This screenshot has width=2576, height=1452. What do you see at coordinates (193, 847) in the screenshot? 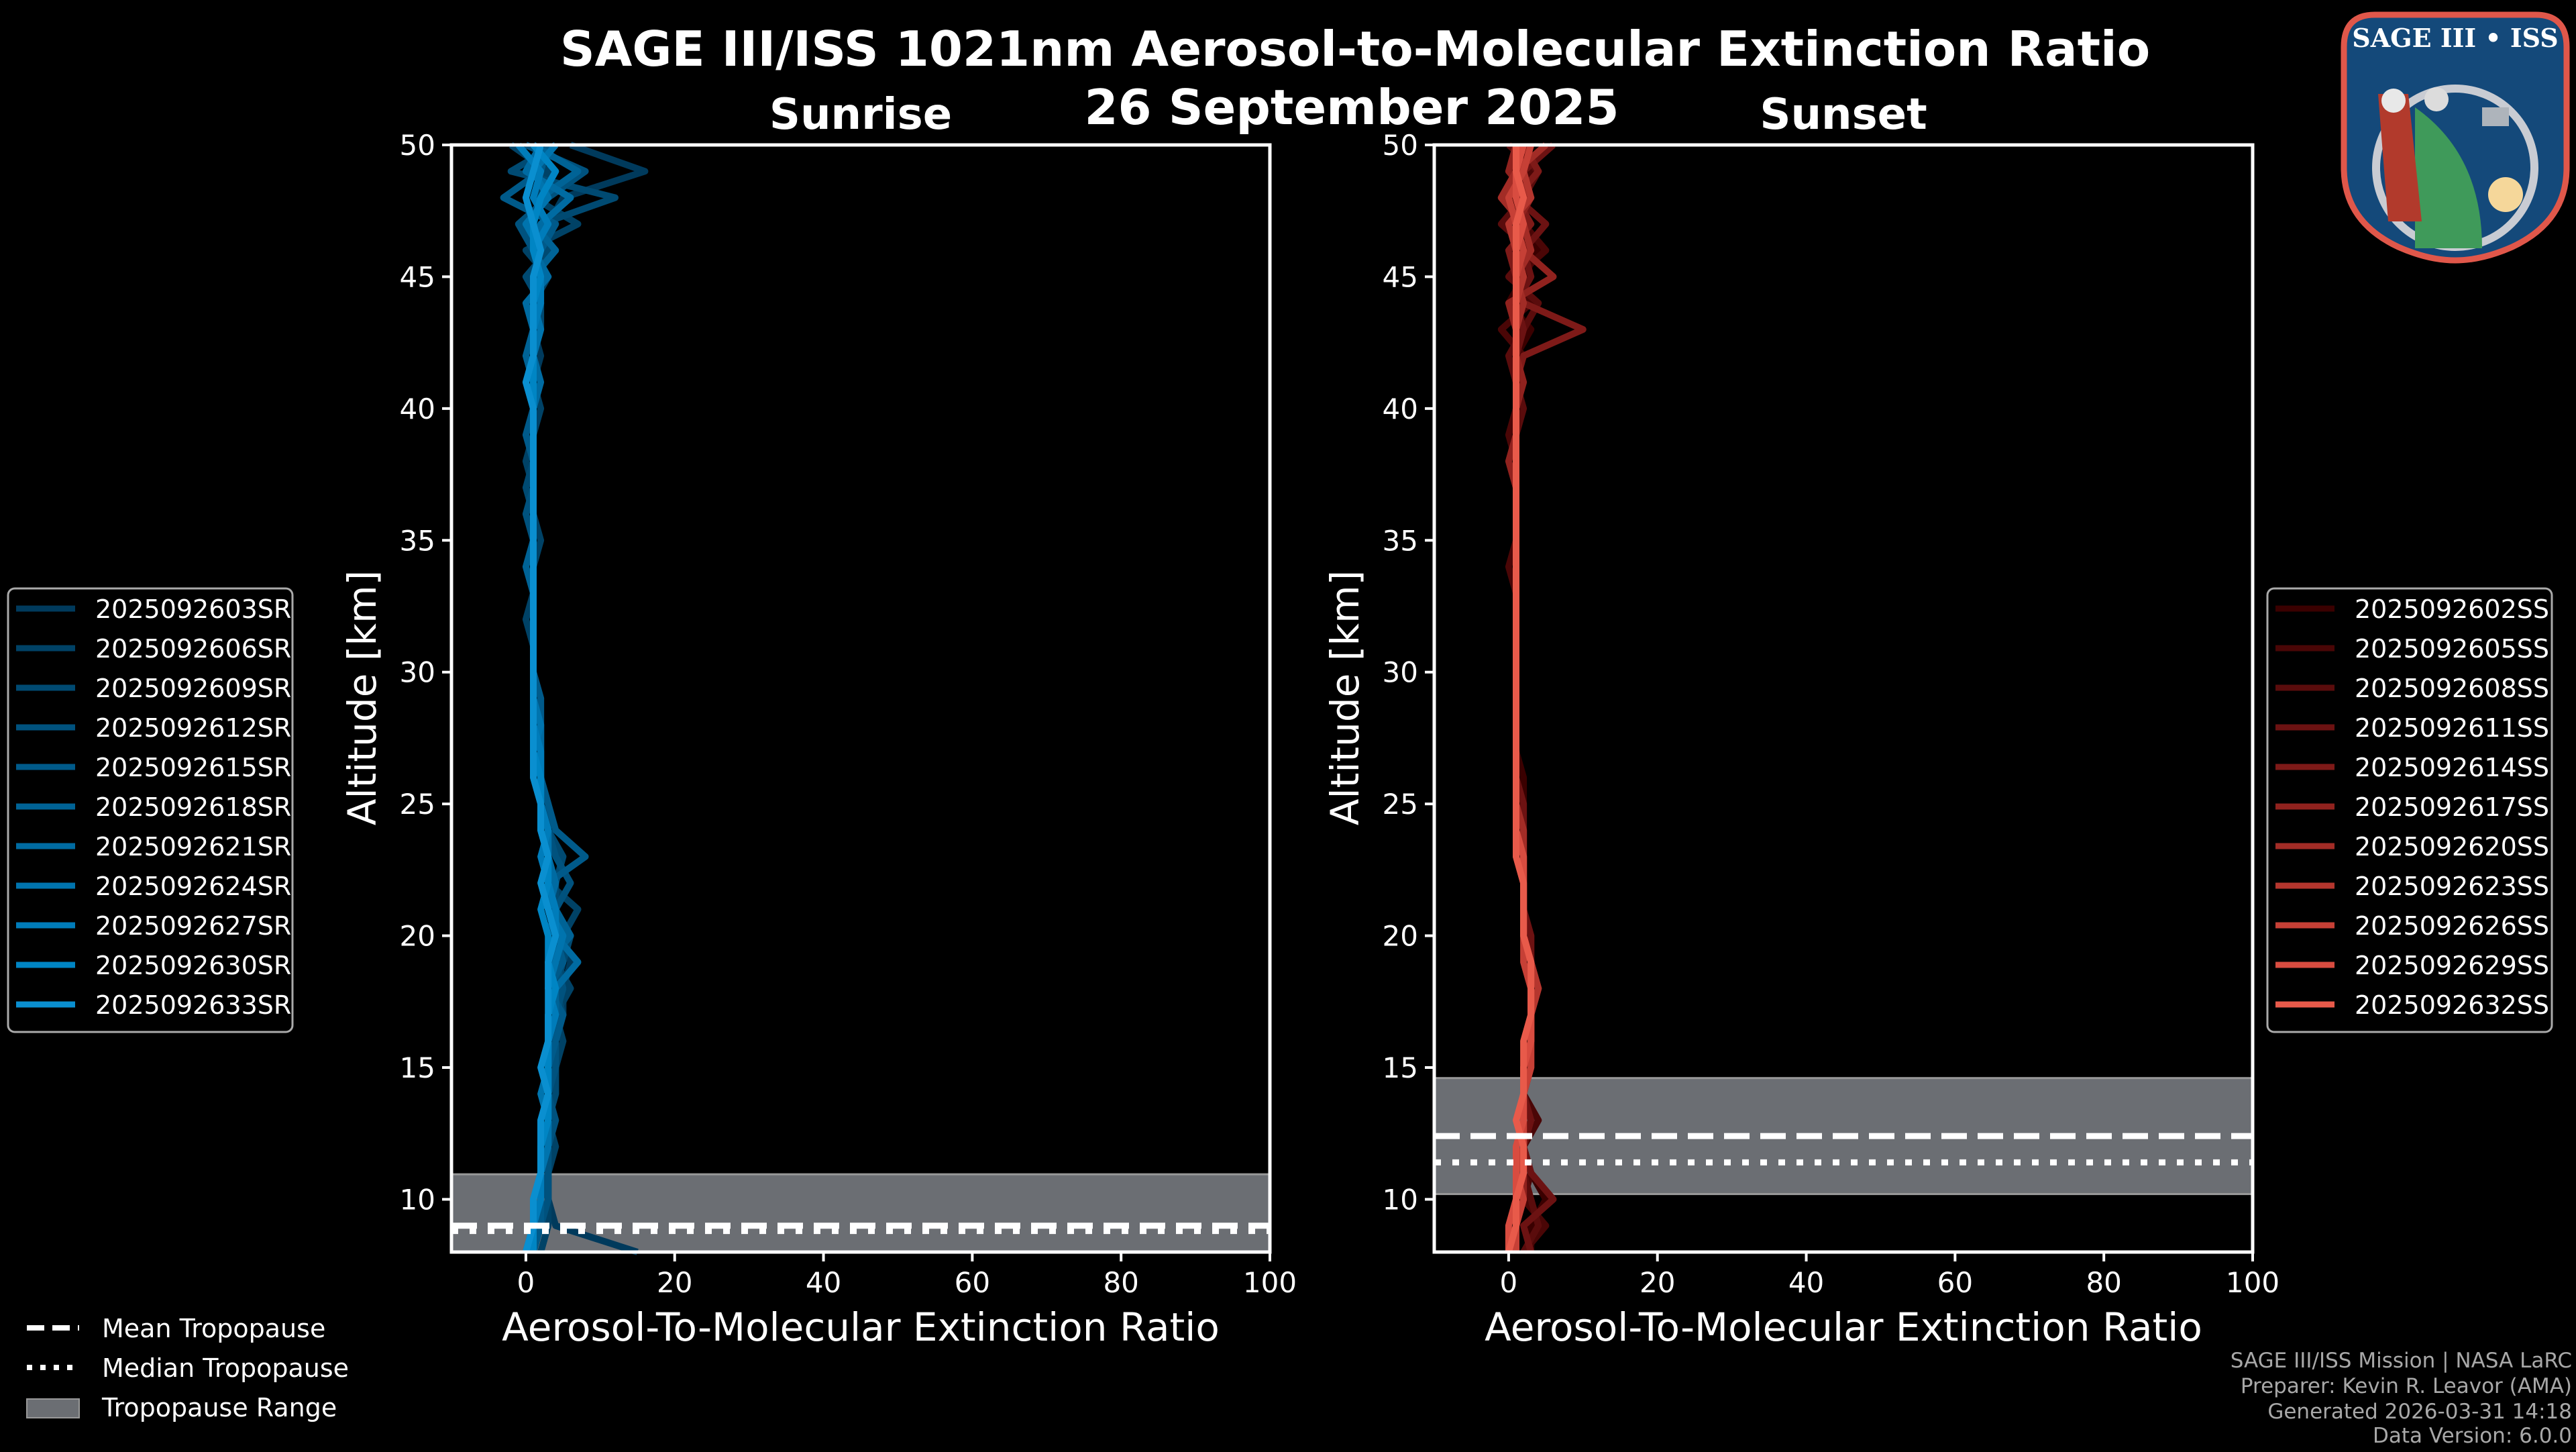
I see `legend-label: 2025092621SR` at bounding box center [193, 847].